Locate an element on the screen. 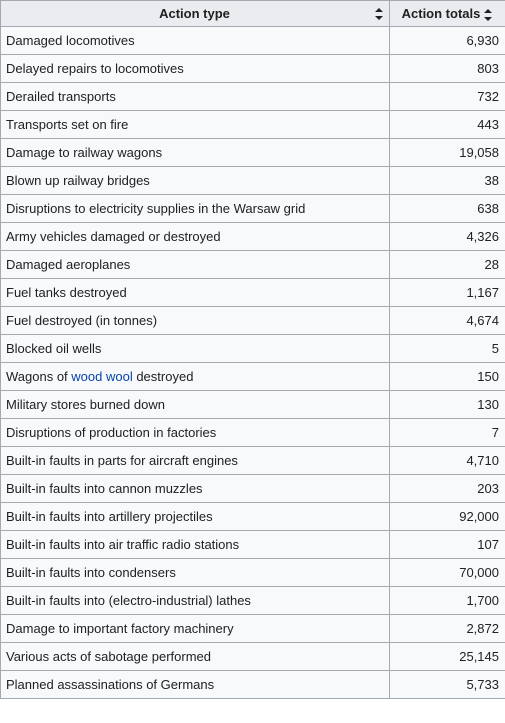 This screenshot has width=505, height=723. total-cell: 803 is located at coordinates (447, 68).